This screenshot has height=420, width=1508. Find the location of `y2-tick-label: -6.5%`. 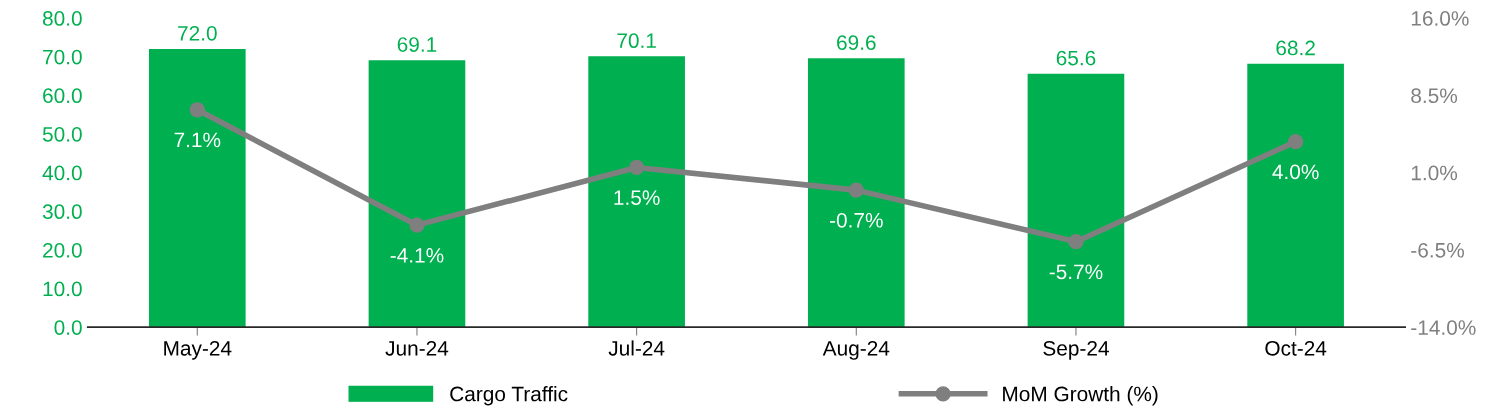

y2-tick-label: -6.5% is located at coordinates (1437, 250).